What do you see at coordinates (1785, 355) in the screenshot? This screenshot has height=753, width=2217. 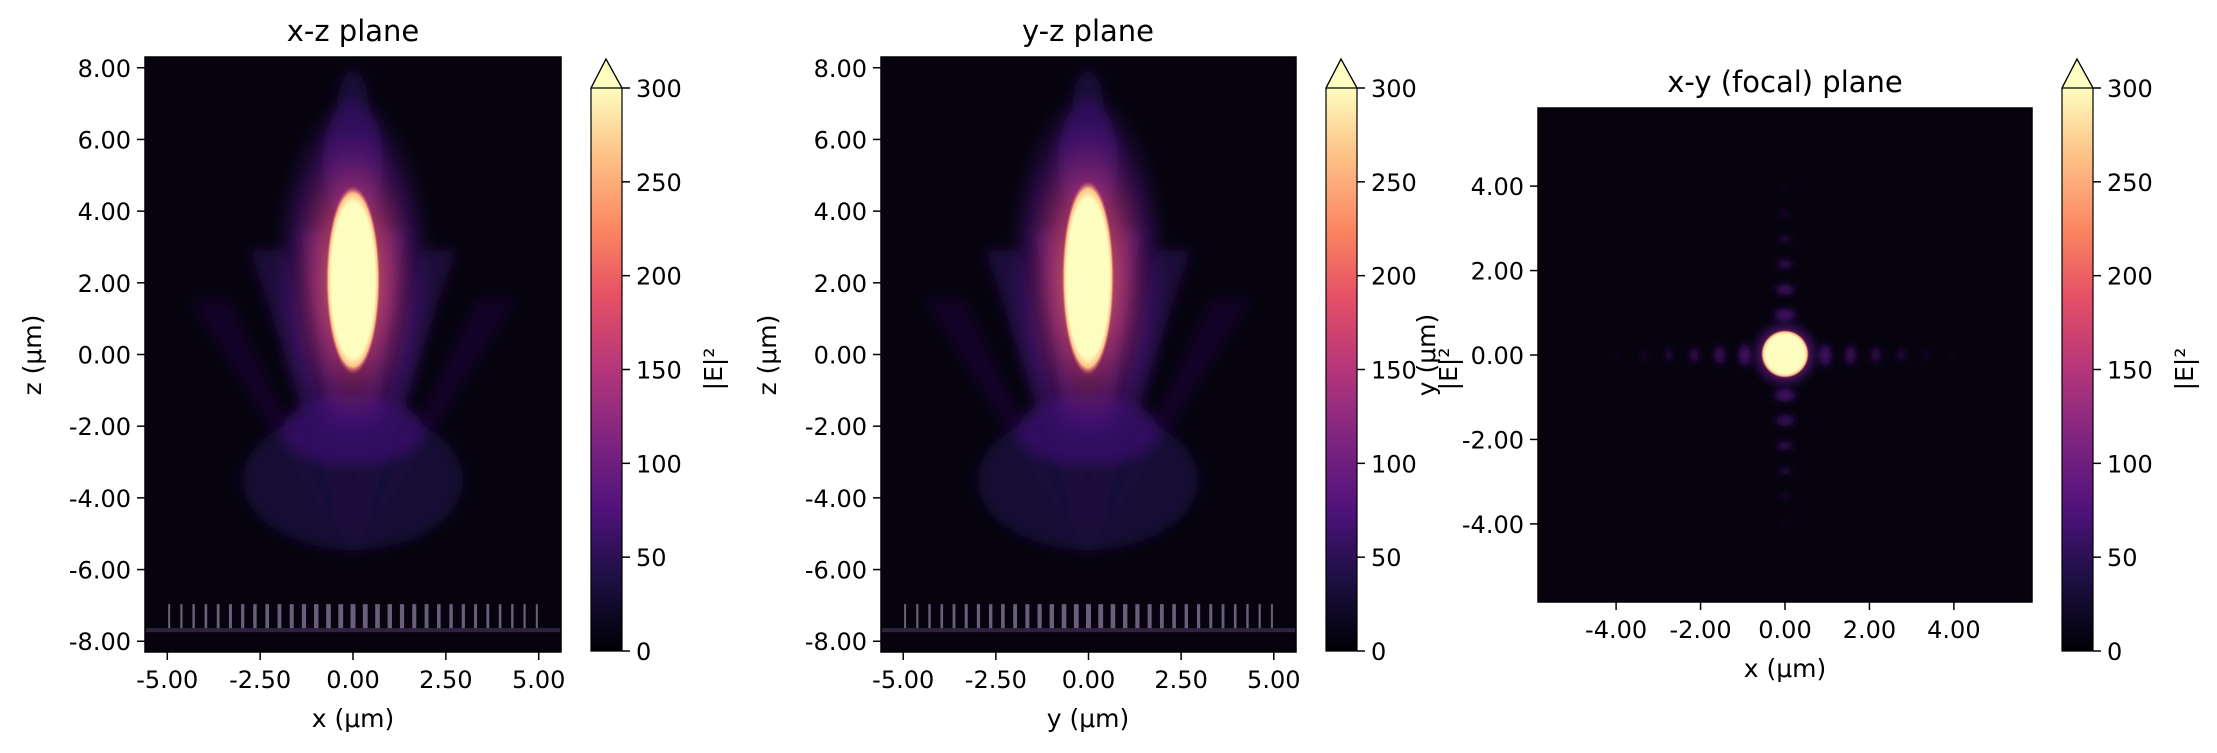 I see `airy-lobes` at bounding box center [1785, 355].